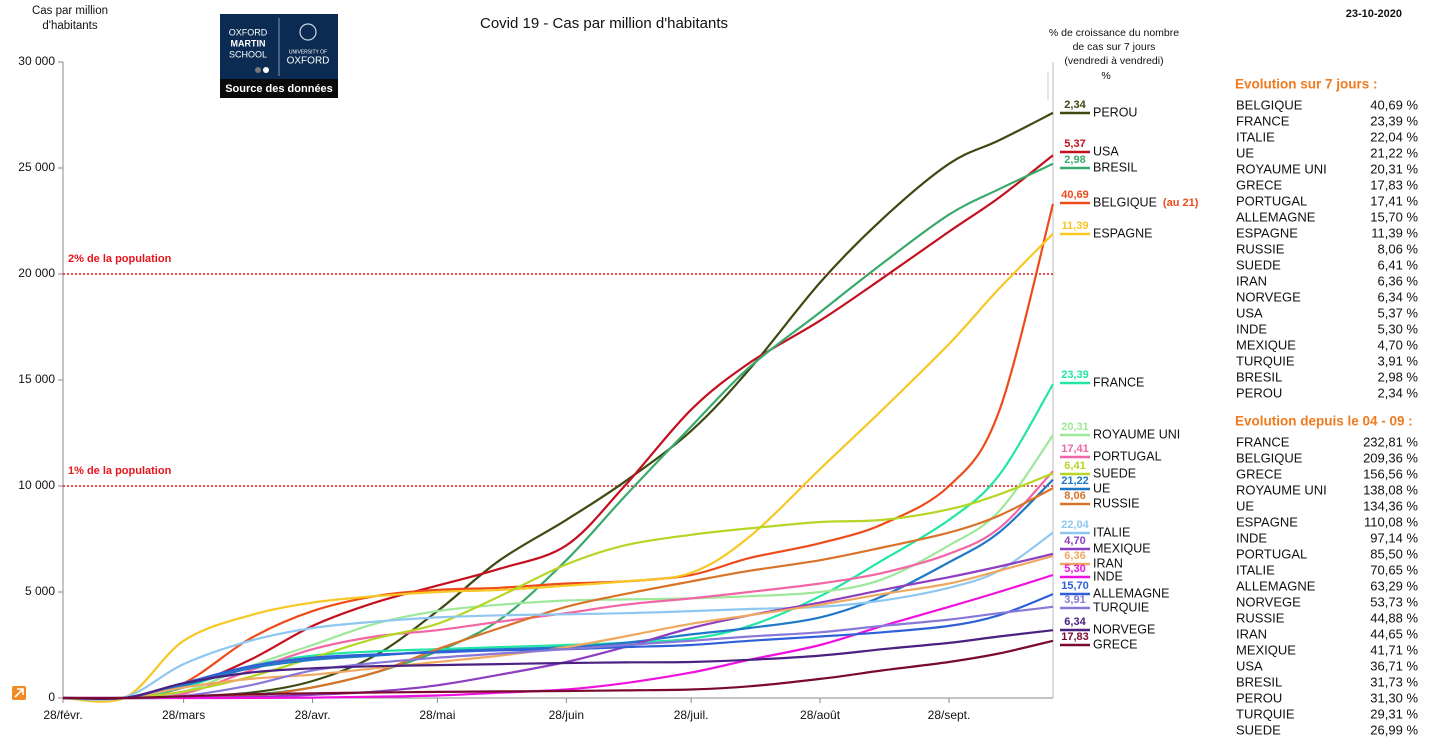 This screenshot has height=749, width=1430. What do you see at coordinates (1398, 312) in the screenshot?
I see `table-cell-value: 5,37 %` at bounding box center [1398, 312].